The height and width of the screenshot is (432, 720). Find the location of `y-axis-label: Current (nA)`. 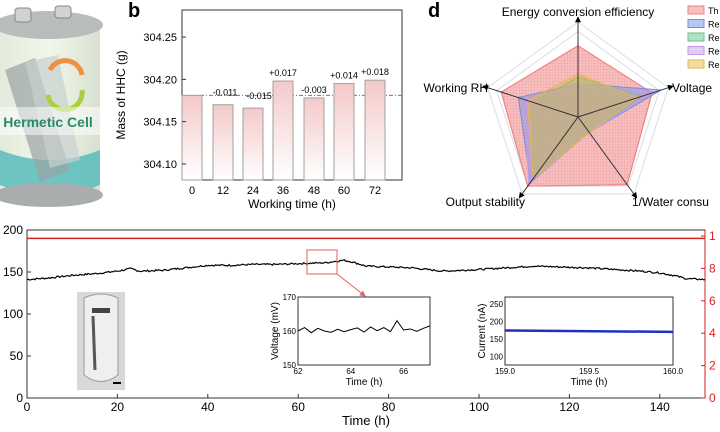

y-axis-label: Current (nA) is located at coordinates (482, 330).